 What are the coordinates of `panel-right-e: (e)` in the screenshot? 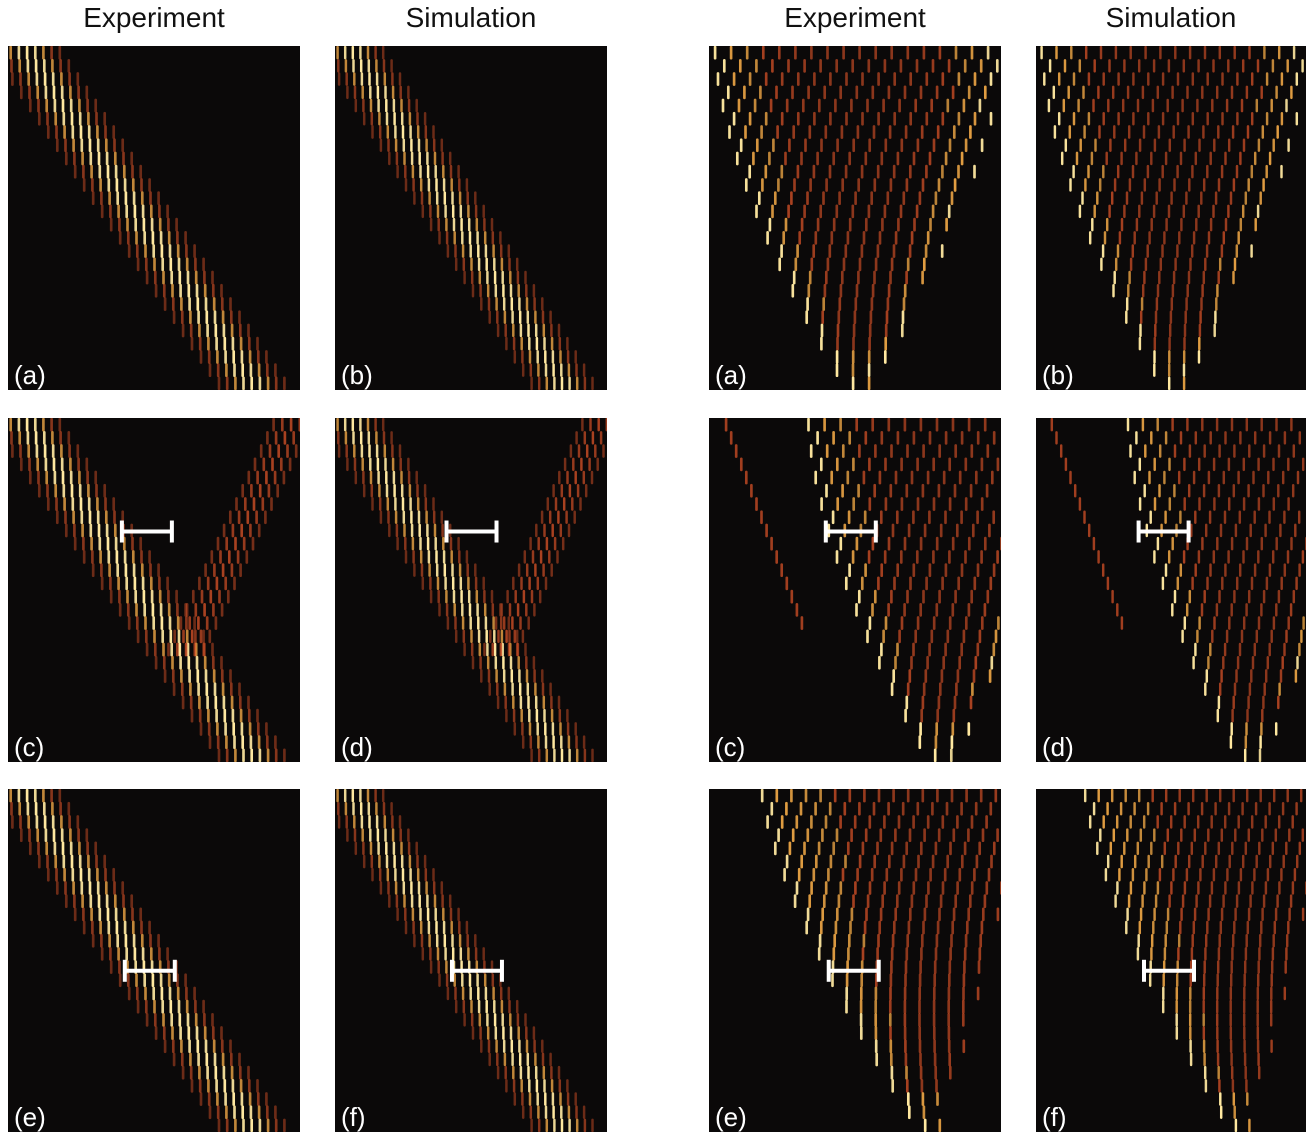 It's located at (855, 960).